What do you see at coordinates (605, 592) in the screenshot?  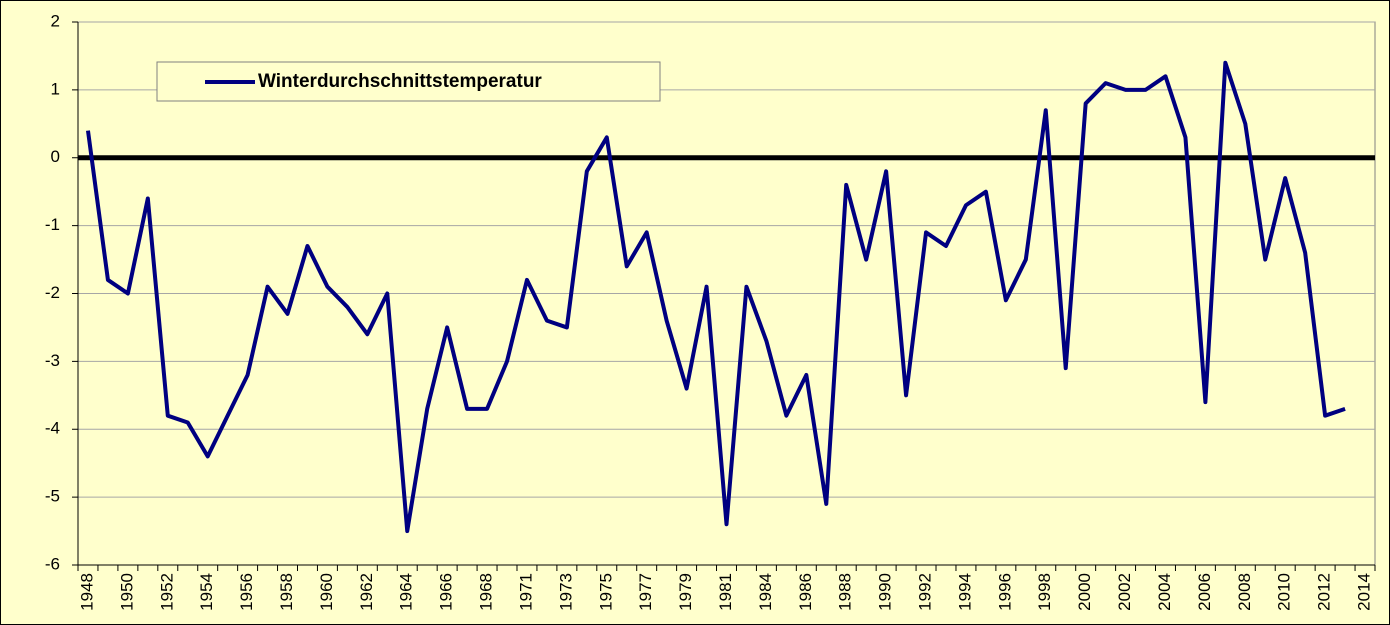 I see `x-tick-label: 1975` at bounding box center [605, 592].